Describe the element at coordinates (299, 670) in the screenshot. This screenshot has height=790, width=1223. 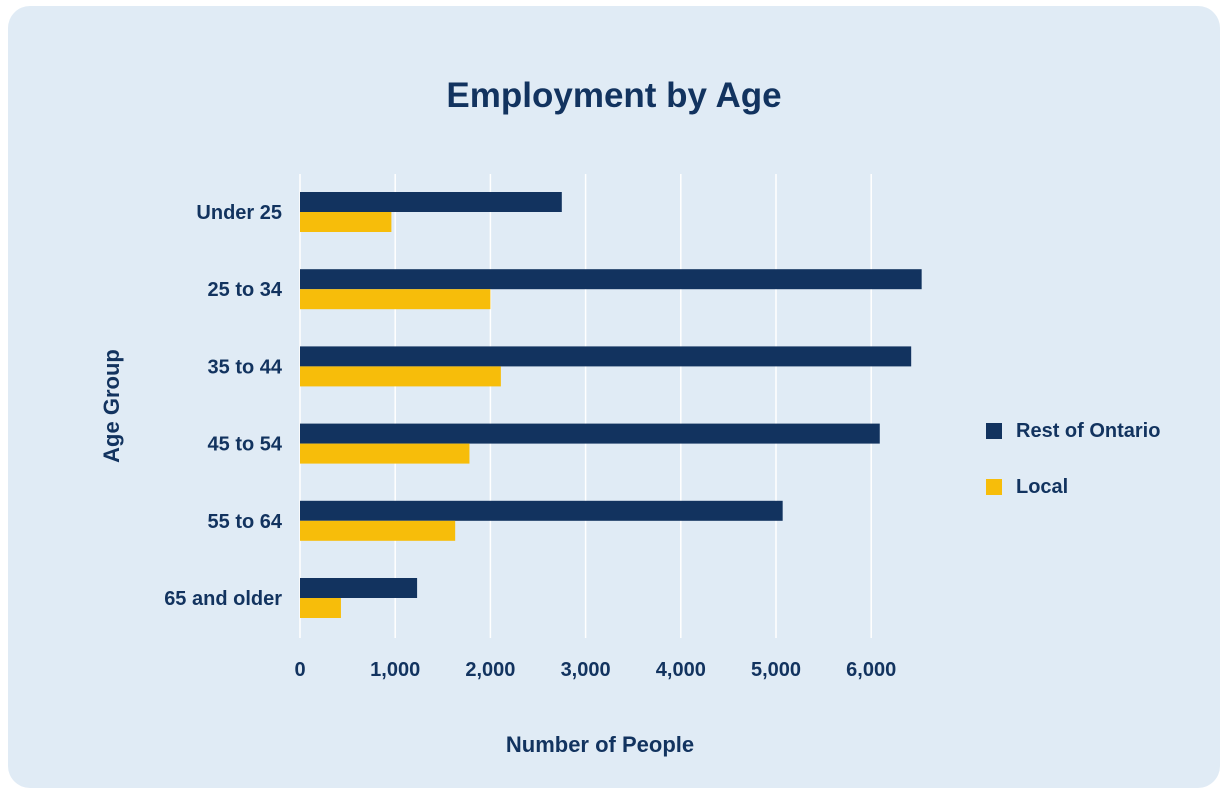
I see `x-tick-label: 0` at that location.